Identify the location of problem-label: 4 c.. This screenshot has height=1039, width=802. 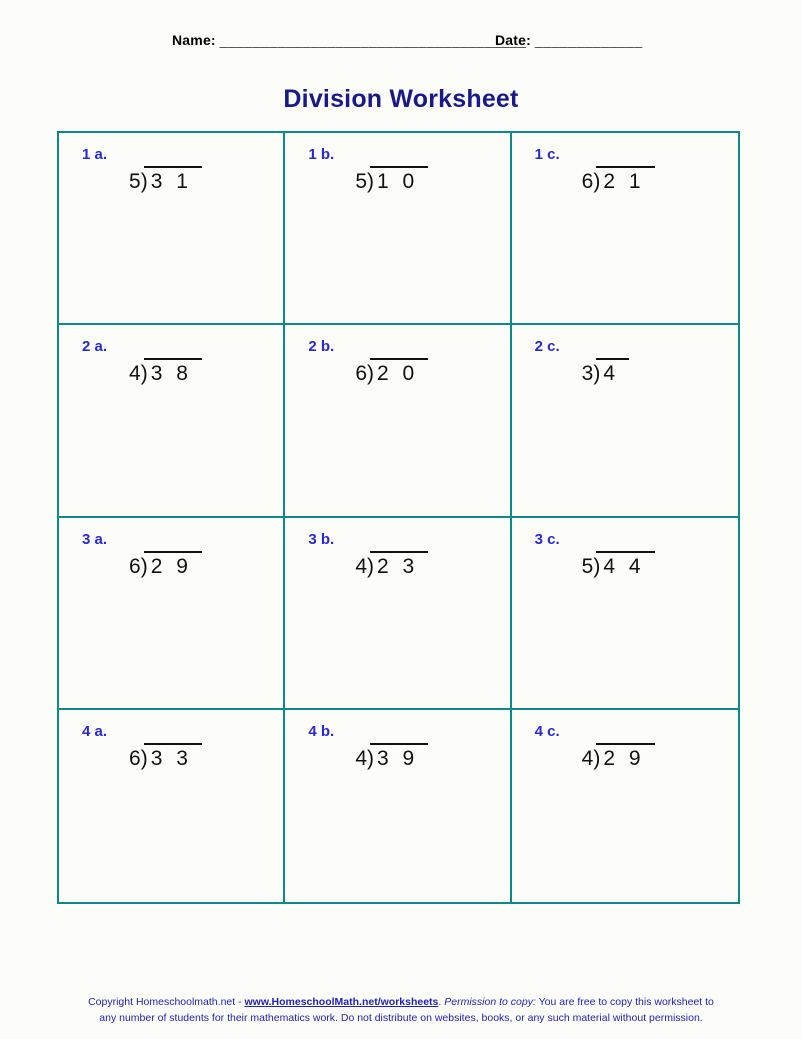
(547, 731).